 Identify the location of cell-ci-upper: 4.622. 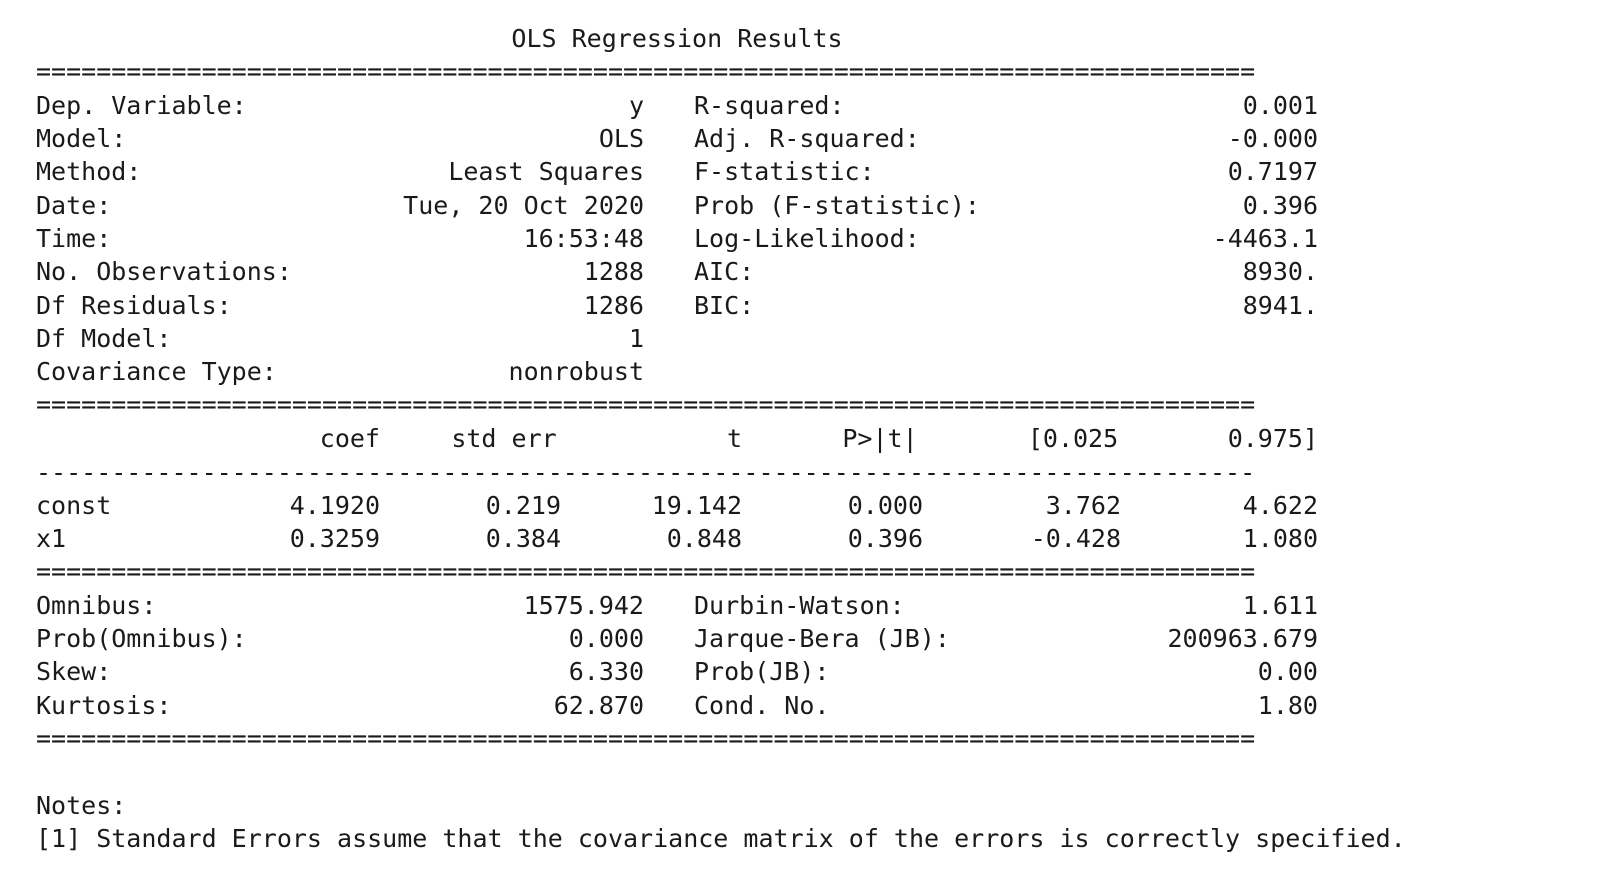
(1280, 505).